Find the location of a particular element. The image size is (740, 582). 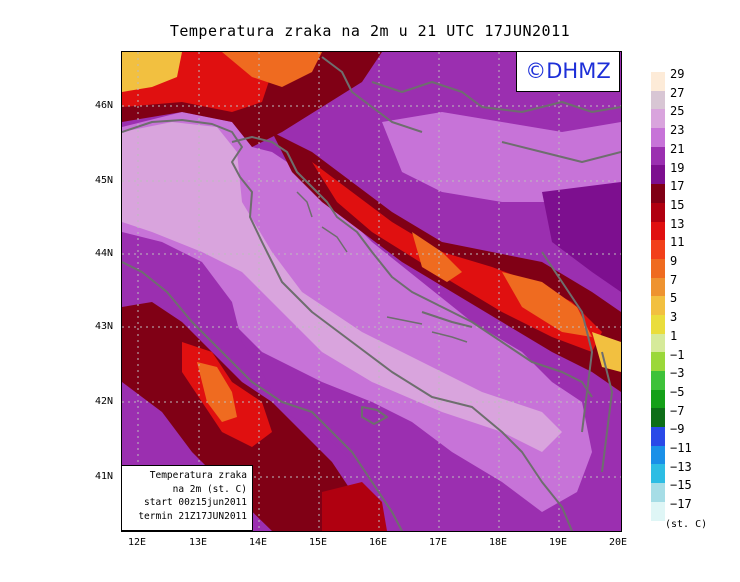

lon-label: 13E is located at coordinates (198, 542).